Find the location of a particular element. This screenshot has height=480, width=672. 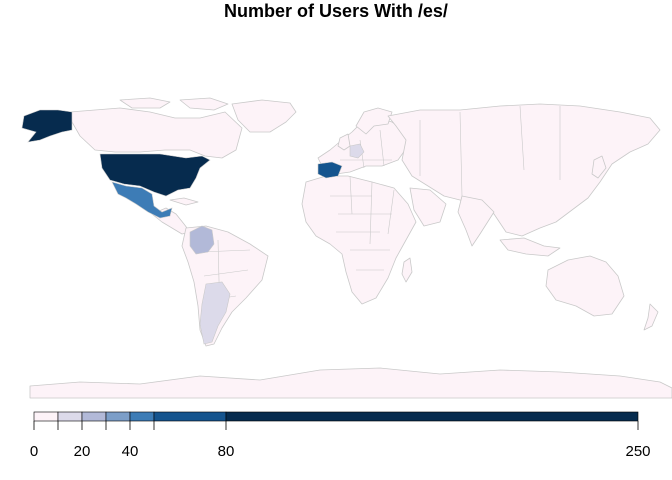

region-argentina is located at coordinates (215, 313).